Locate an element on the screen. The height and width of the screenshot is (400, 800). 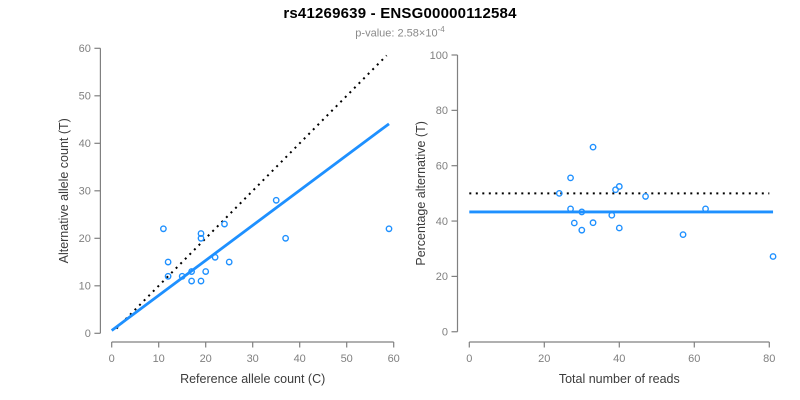
x-tick-label: 30 is located at coordinates (253, 359).